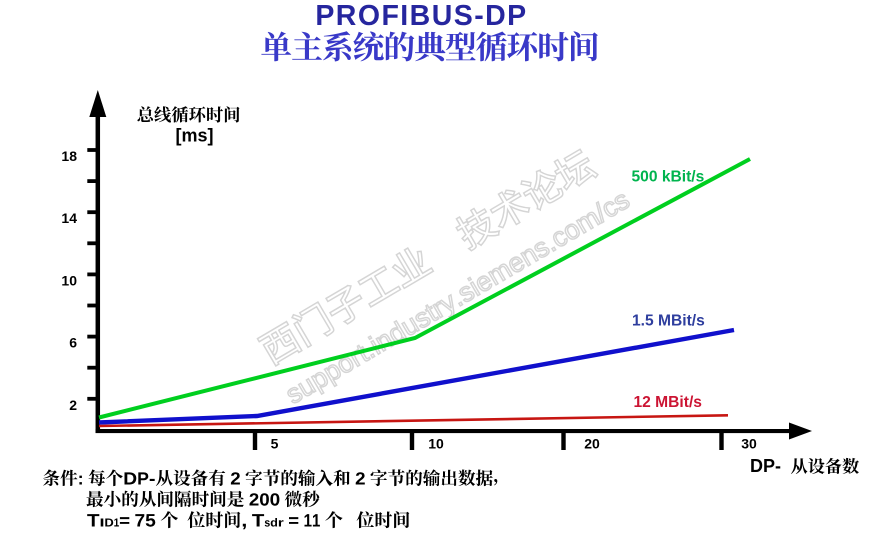 Image resolution: width=887 pixels, height=544 pixels. I want to click on svg-text: PROFIBUS-DP, so click(421, 16).